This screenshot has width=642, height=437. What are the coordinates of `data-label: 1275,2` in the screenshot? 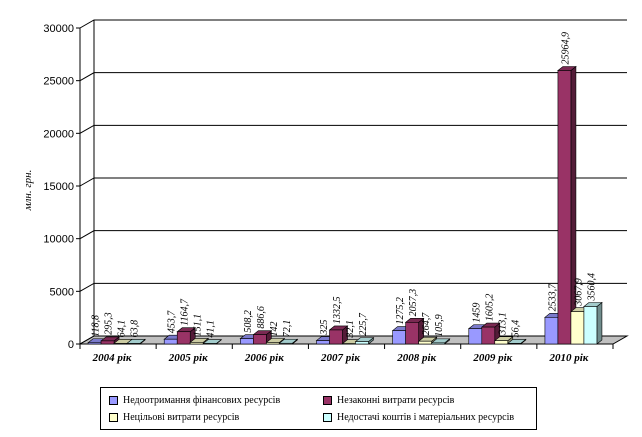 It's located at (400, 311).